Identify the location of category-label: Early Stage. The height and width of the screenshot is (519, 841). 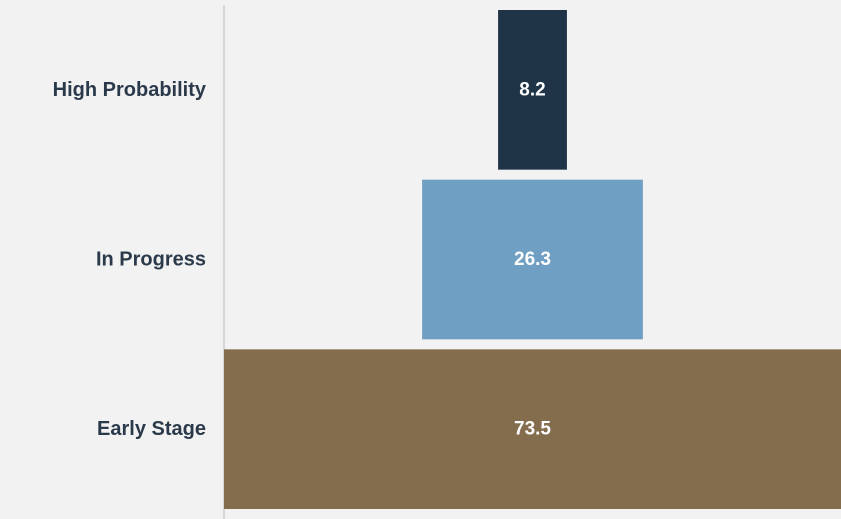
(151, 429).